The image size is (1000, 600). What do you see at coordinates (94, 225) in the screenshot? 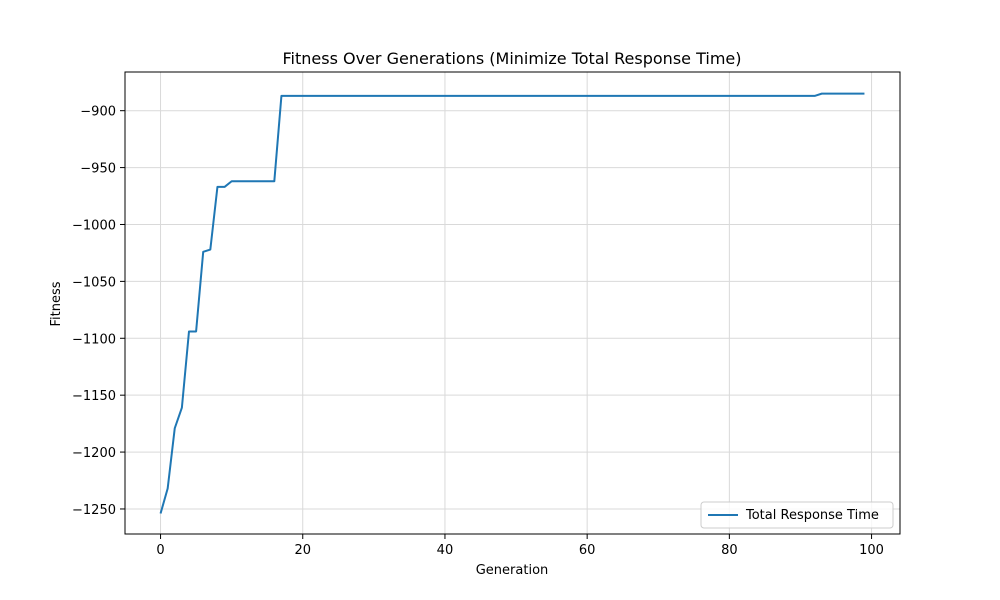
I see `y-tick-label: −1000` at bounding box center [94, 225].